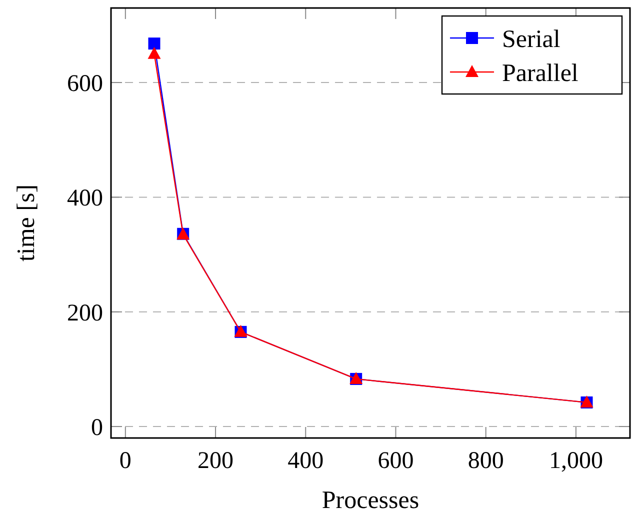 The height and width of the screenshot is (520, 632). What do you see at coordinates (26, 223) in the screenshot?
I see `y-axis-title: time [s]` at bounding box center [26, 223].